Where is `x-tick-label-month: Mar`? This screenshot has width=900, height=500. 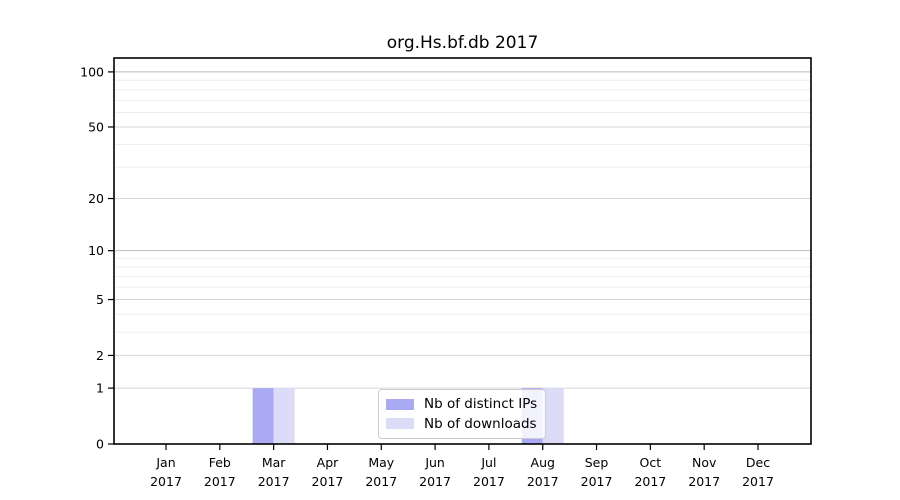
x-tick-label-month: Mar is located at coordinates (274, 462).